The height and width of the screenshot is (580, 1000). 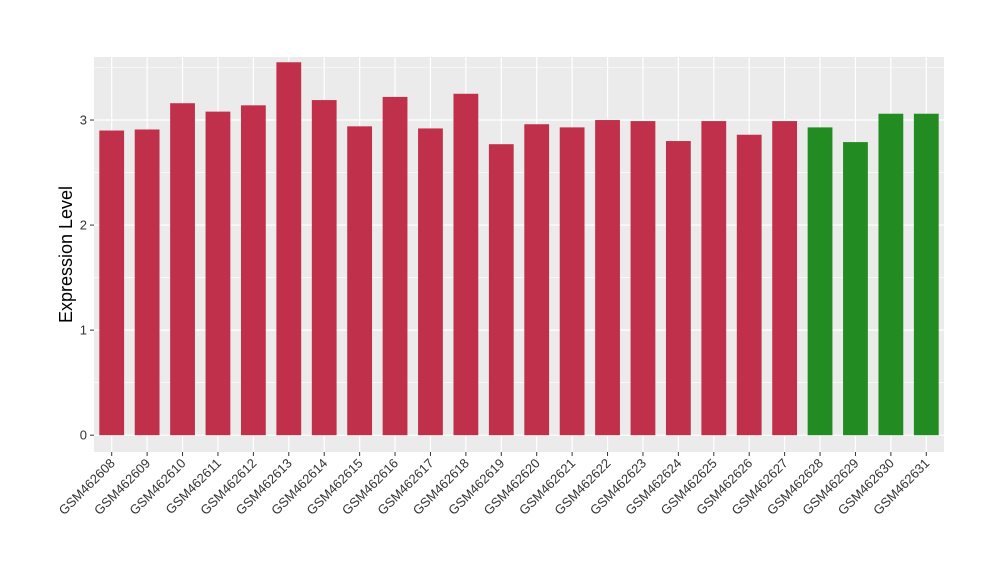 I want to click on bar-GSM462617, so click(x=430, y=282).